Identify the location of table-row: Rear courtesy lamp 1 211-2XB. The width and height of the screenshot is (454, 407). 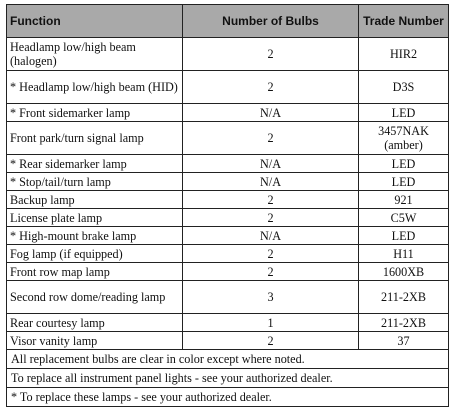
(227, 322).